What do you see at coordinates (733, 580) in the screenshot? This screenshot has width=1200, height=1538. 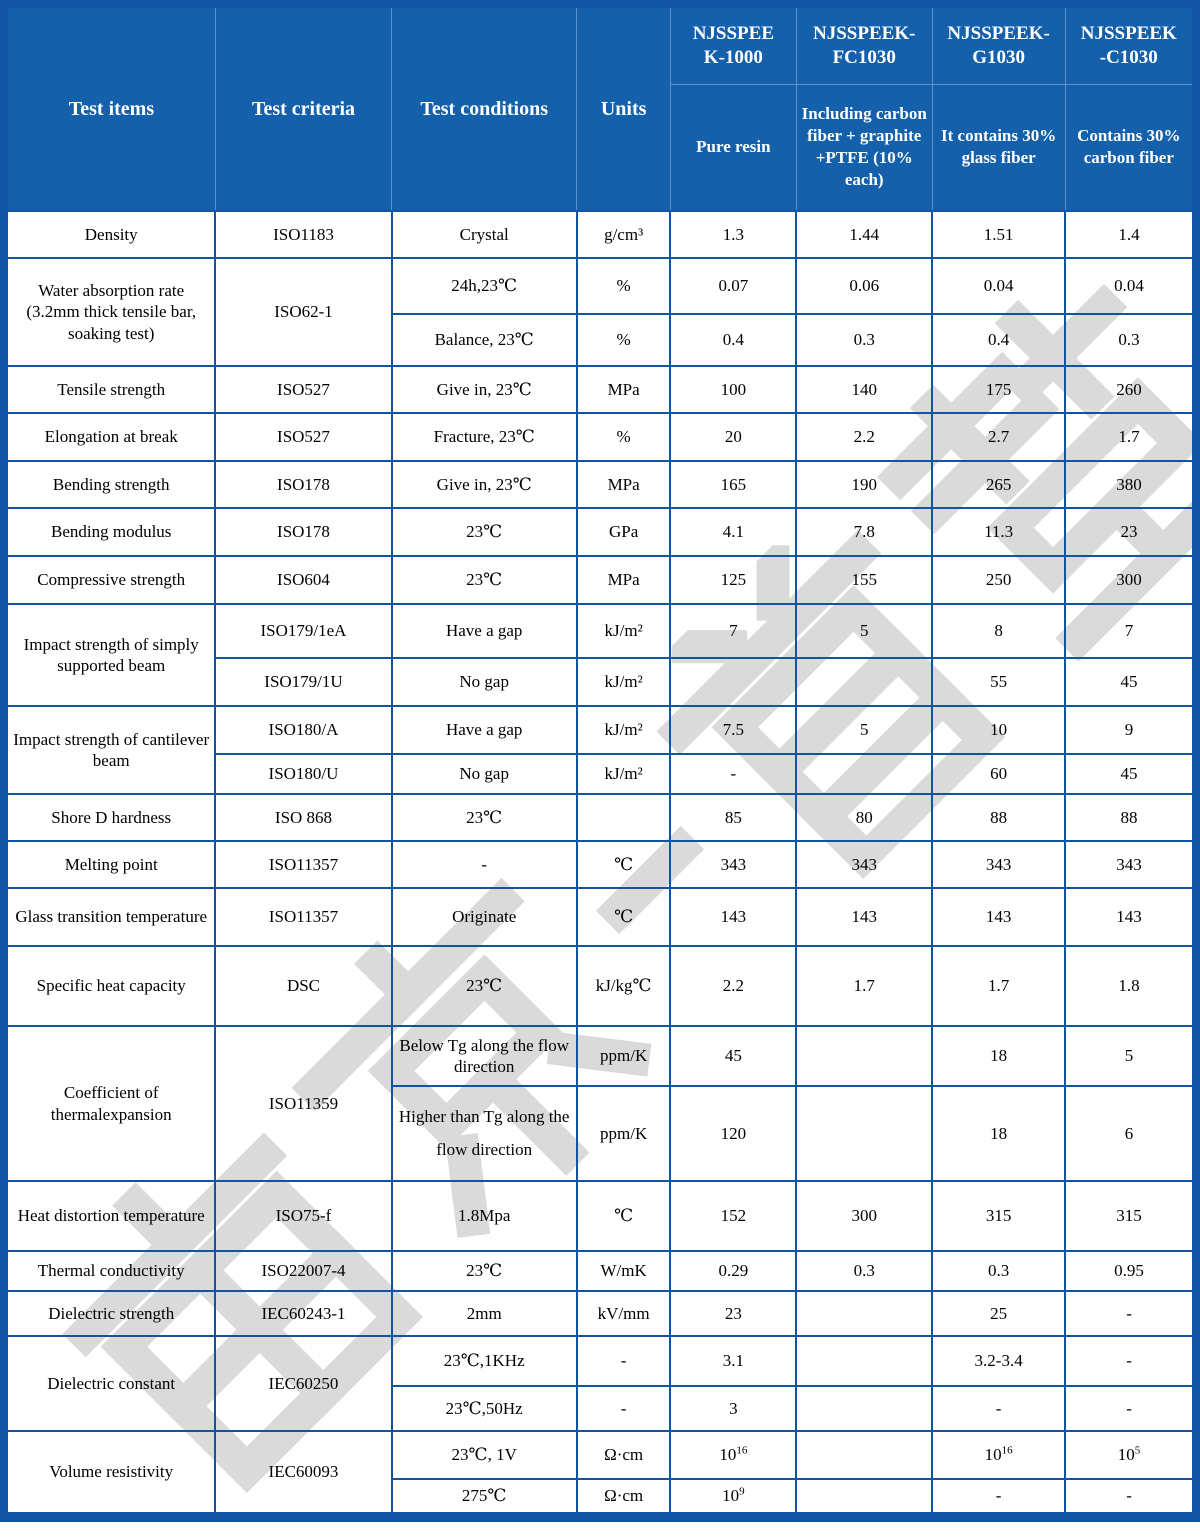 I see `cell-value: 125` at bounding box center [733, 580].